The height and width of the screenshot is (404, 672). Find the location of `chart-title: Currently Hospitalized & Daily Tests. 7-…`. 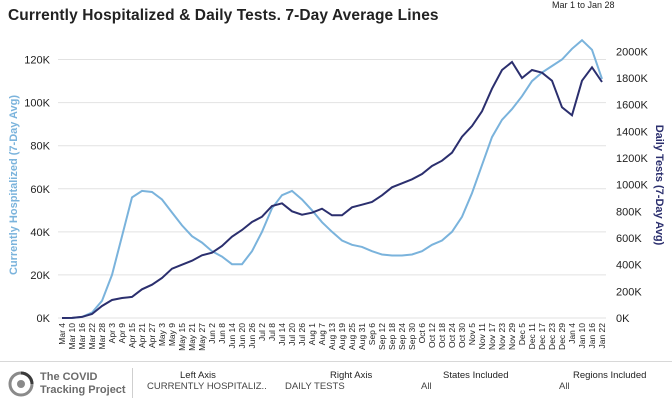

chart-title: Currently Hospitalized & Daily Tests. 7-… is located at coordinates (223, 15).